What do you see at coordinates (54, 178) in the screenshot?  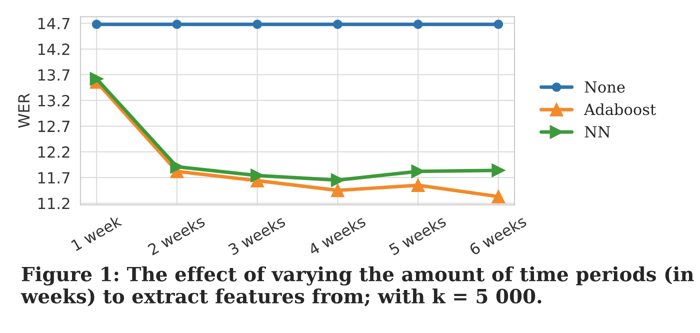 I see `y-tick-label: 11.7` at bounding box center [54, 178].